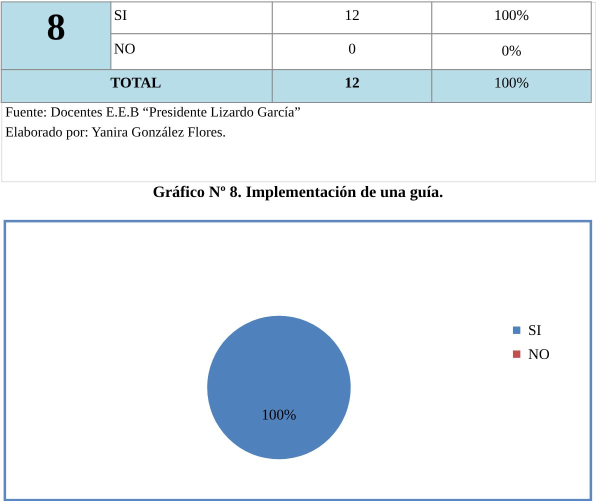 The width and height of the screenshot is (596, 501). Describe the element at coordinates (125, 50) in the screenshot. I see `text: NO` at that location.